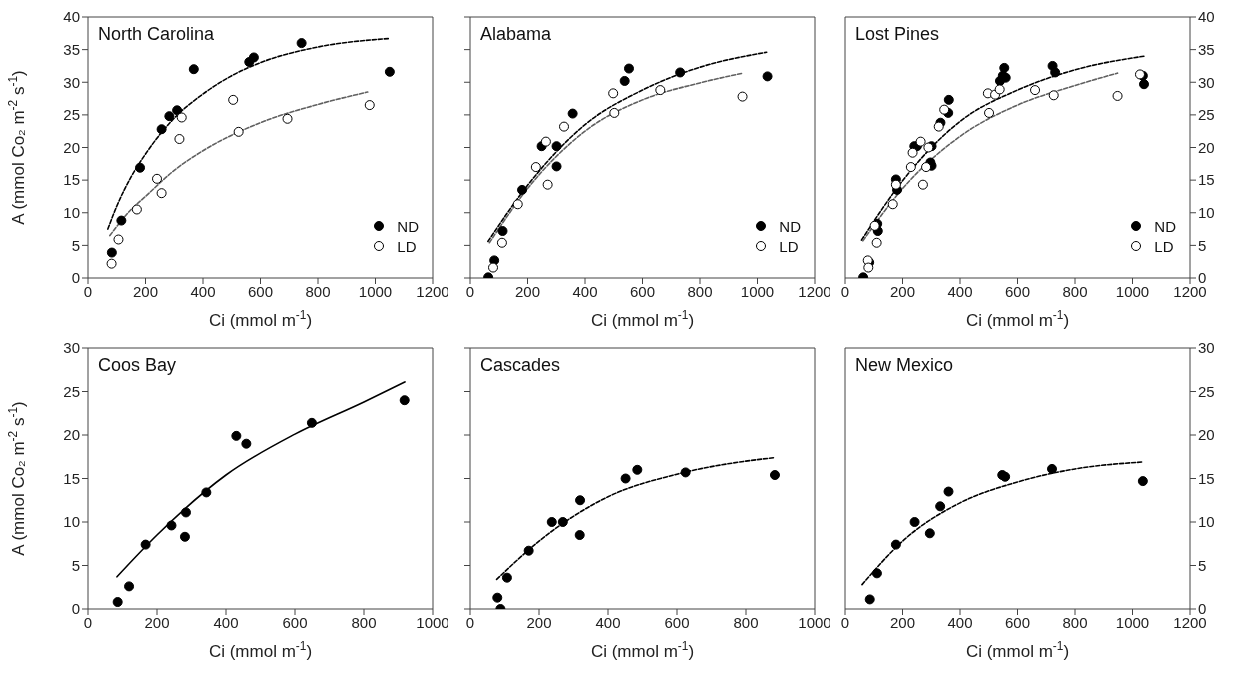  What do you see at coordinates (904, 365) in the screenshot?
I see `chart-title: New Mexico` at bounding box center [904, 365].